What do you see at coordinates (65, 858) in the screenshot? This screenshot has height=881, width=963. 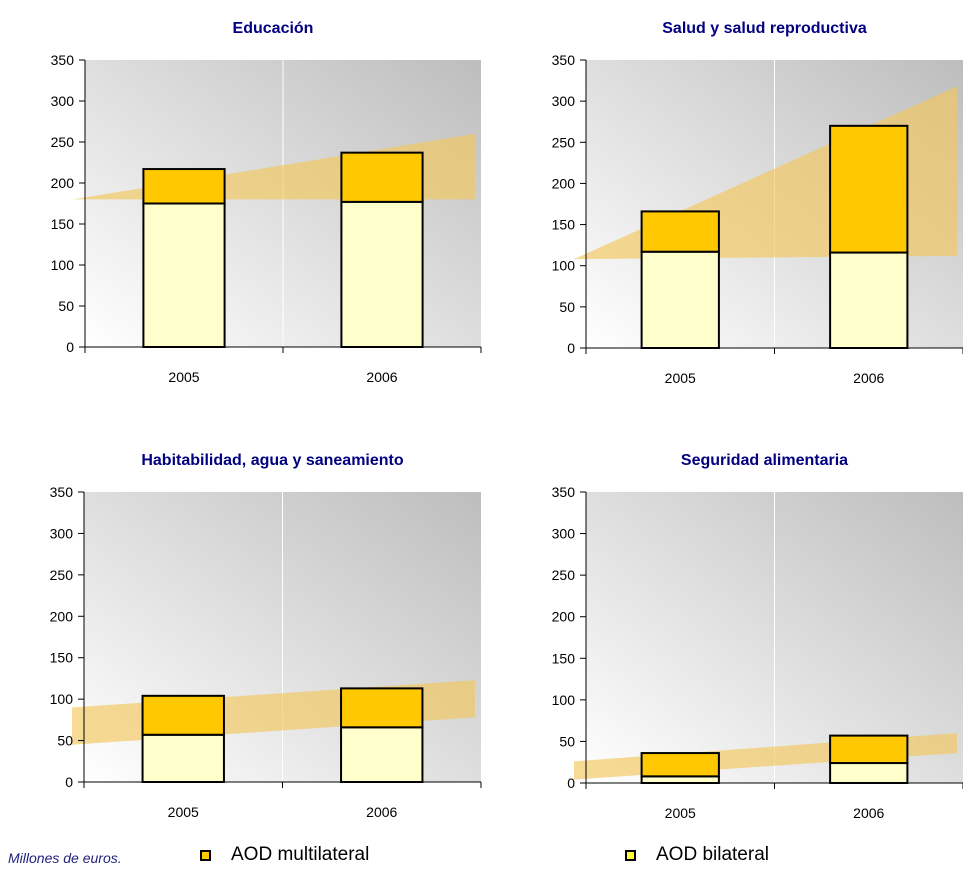 I see `units-footnote: Millones de euros.` at bounding box center [65, 858].